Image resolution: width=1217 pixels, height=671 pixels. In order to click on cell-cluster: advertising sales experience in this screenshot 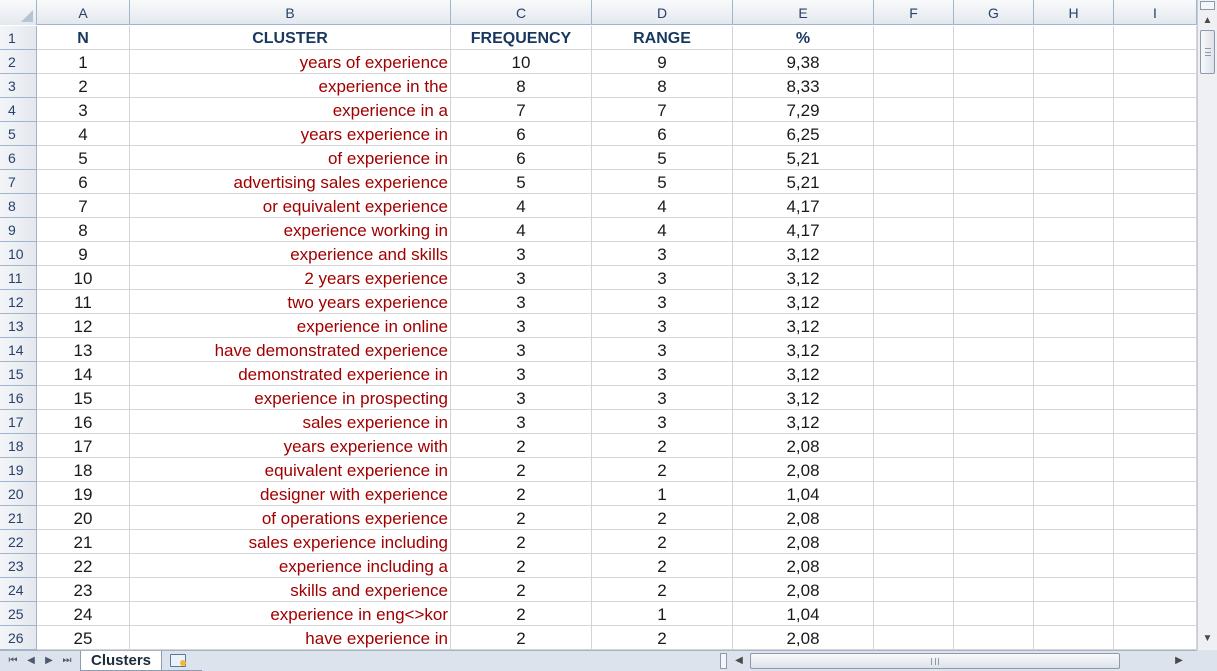, I will do `click(290, 182)`.